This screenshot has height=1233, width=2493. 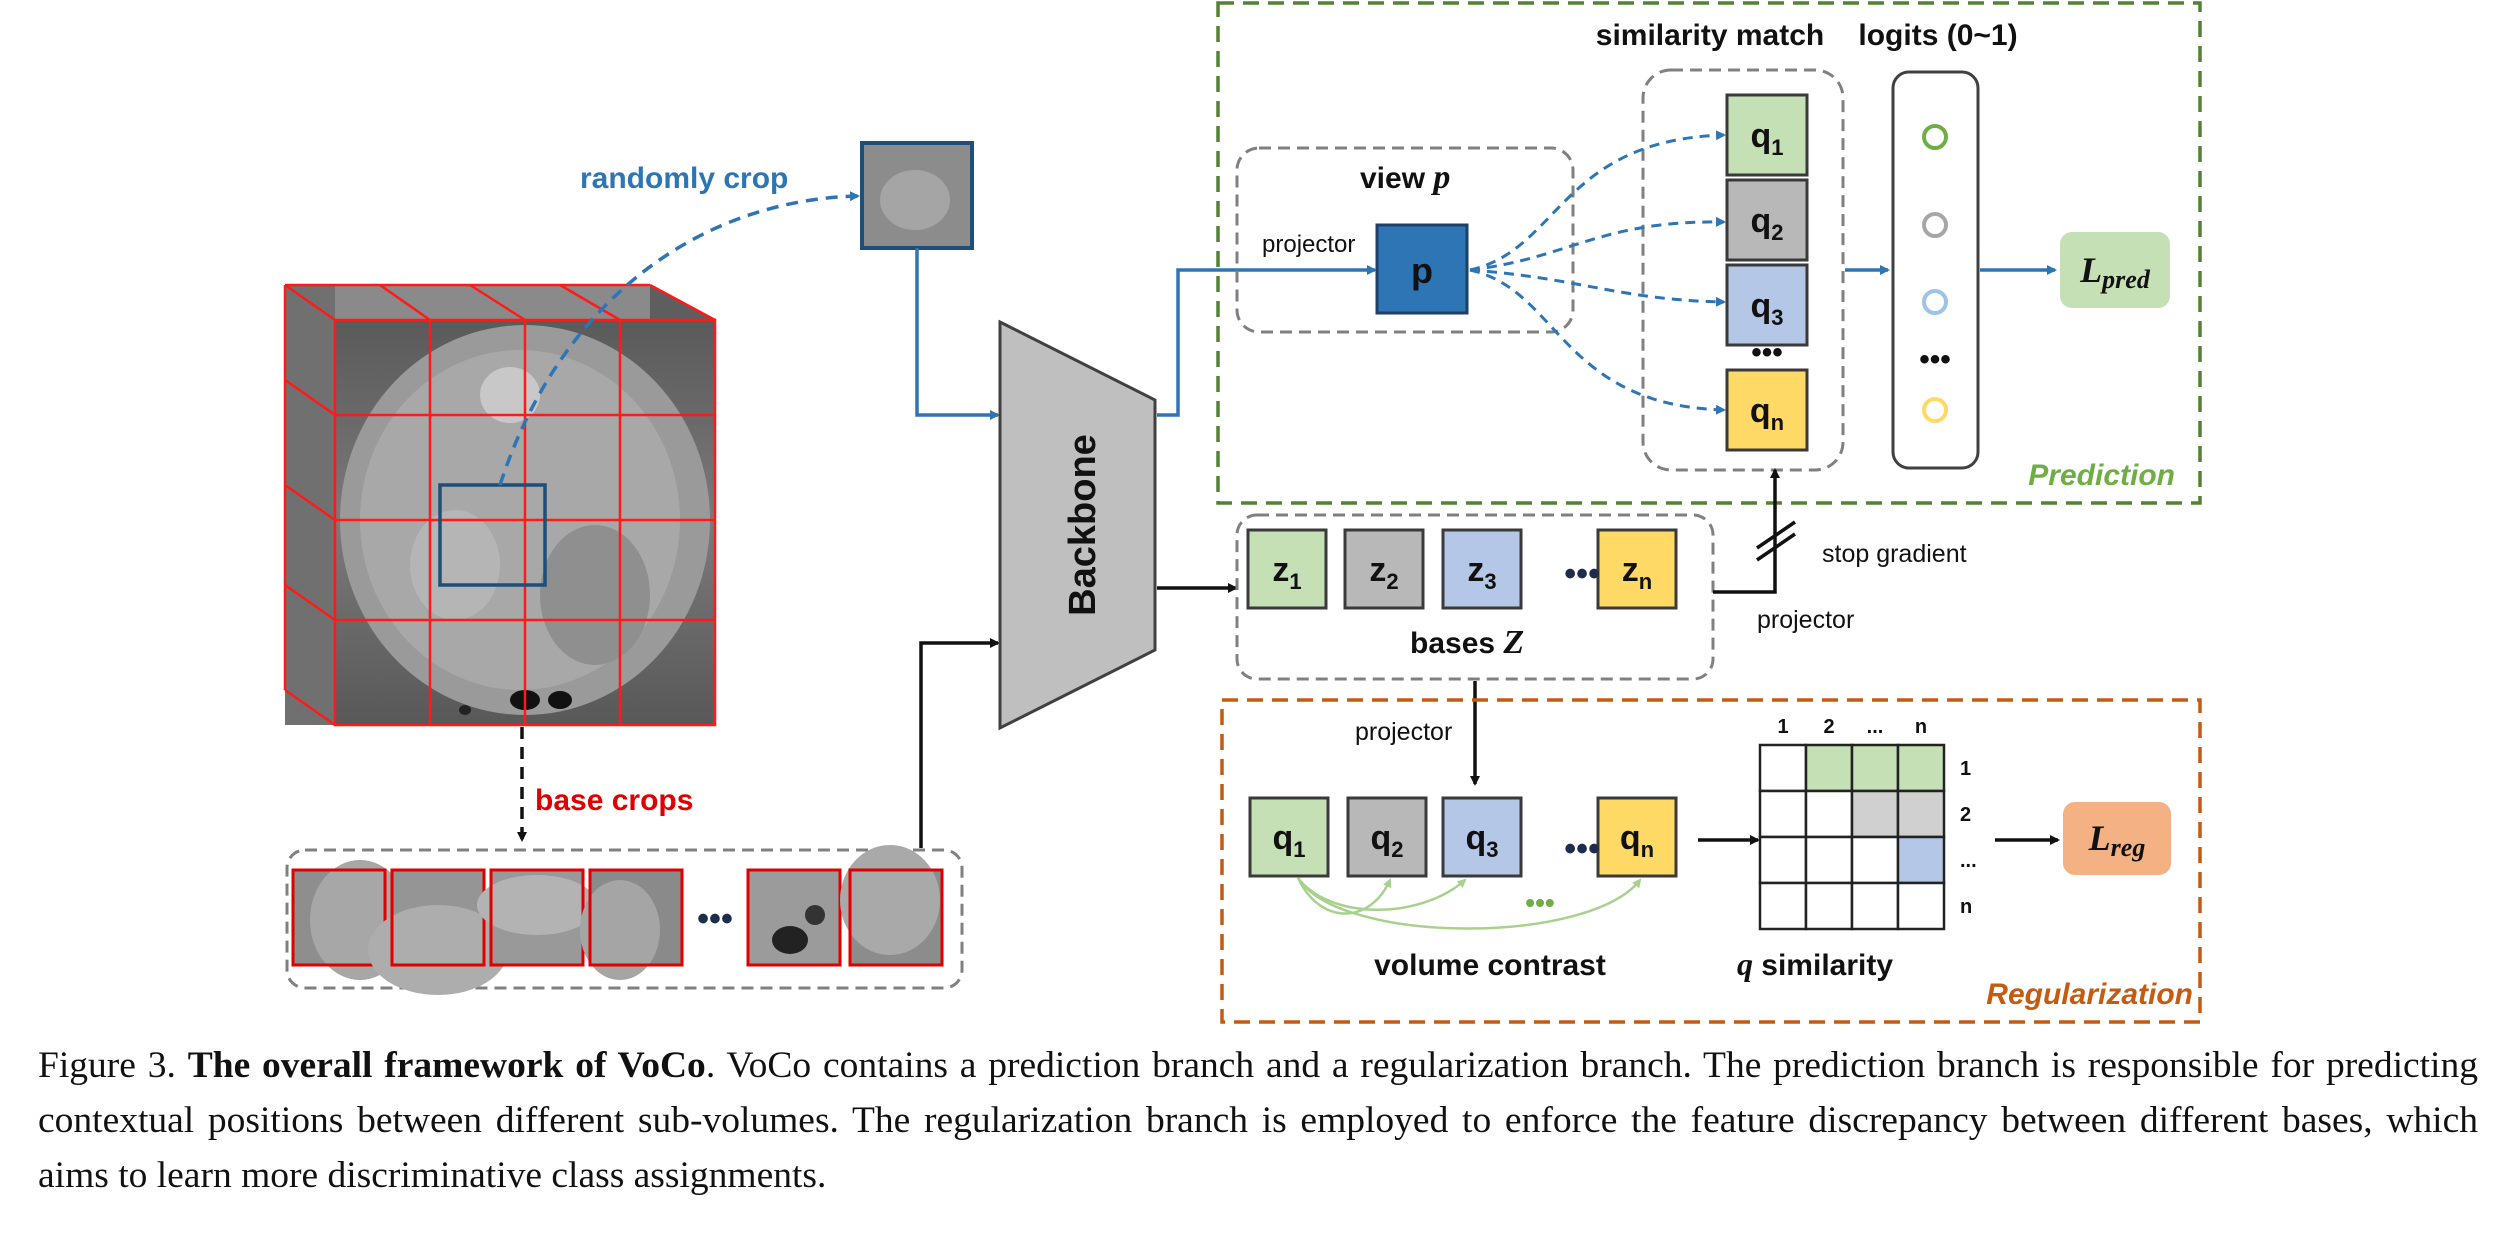 I want to click on volume-contrast-ellipsis: •••, so click(x=1539, y=902).